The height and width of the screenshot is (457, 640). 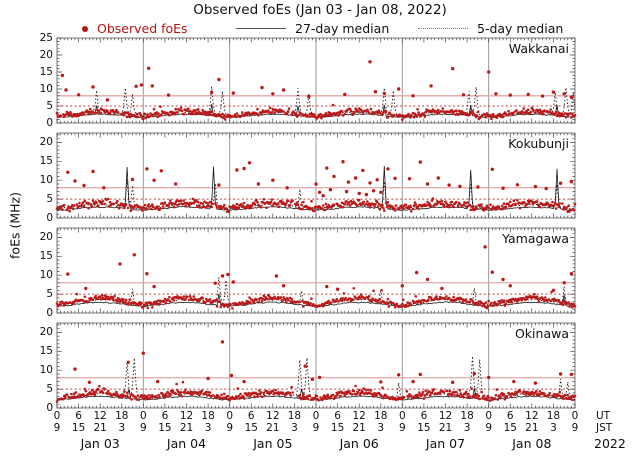 I want to click on day-label: Jan 05, so click(x=273, y=443).